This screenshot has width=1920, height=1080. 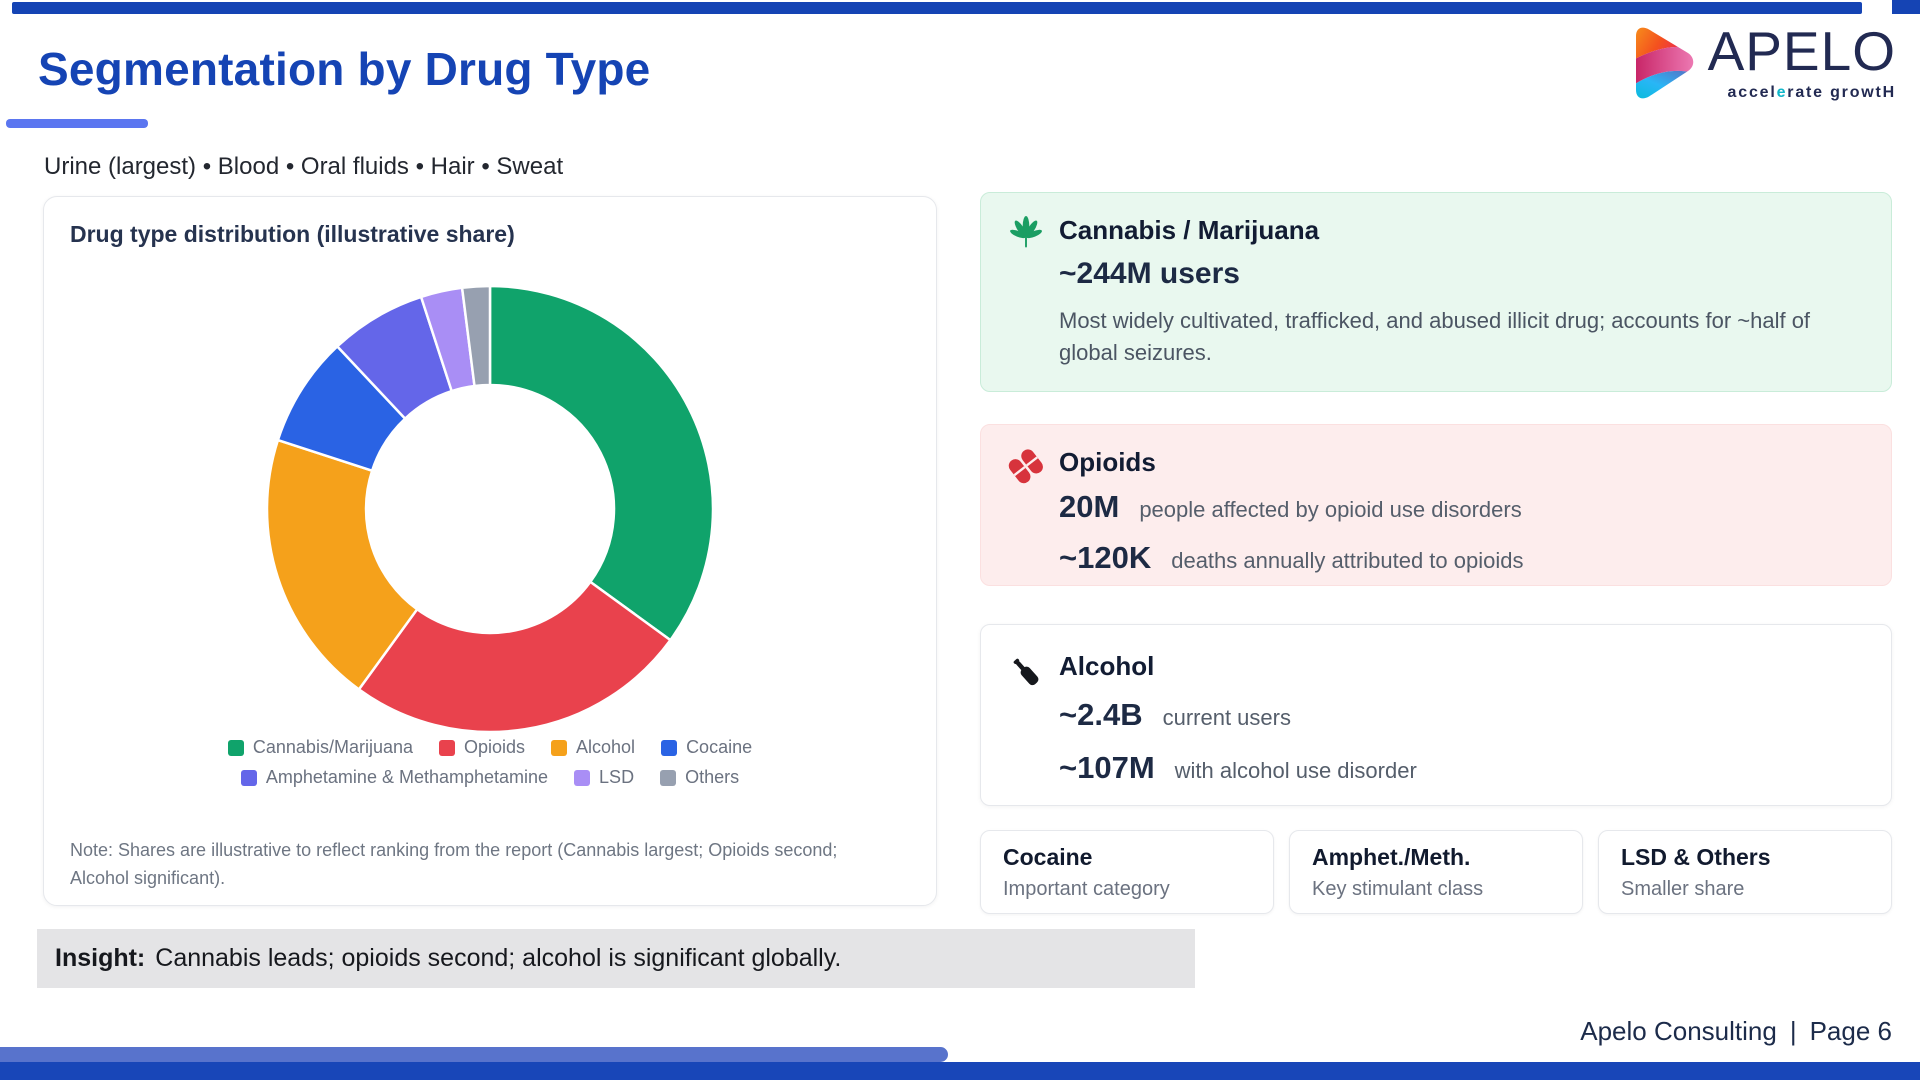 What do you see at coordinates (719, 747) in the screenshot?
I see `legend-label: Cocaine` at bounding box center [719, 747].